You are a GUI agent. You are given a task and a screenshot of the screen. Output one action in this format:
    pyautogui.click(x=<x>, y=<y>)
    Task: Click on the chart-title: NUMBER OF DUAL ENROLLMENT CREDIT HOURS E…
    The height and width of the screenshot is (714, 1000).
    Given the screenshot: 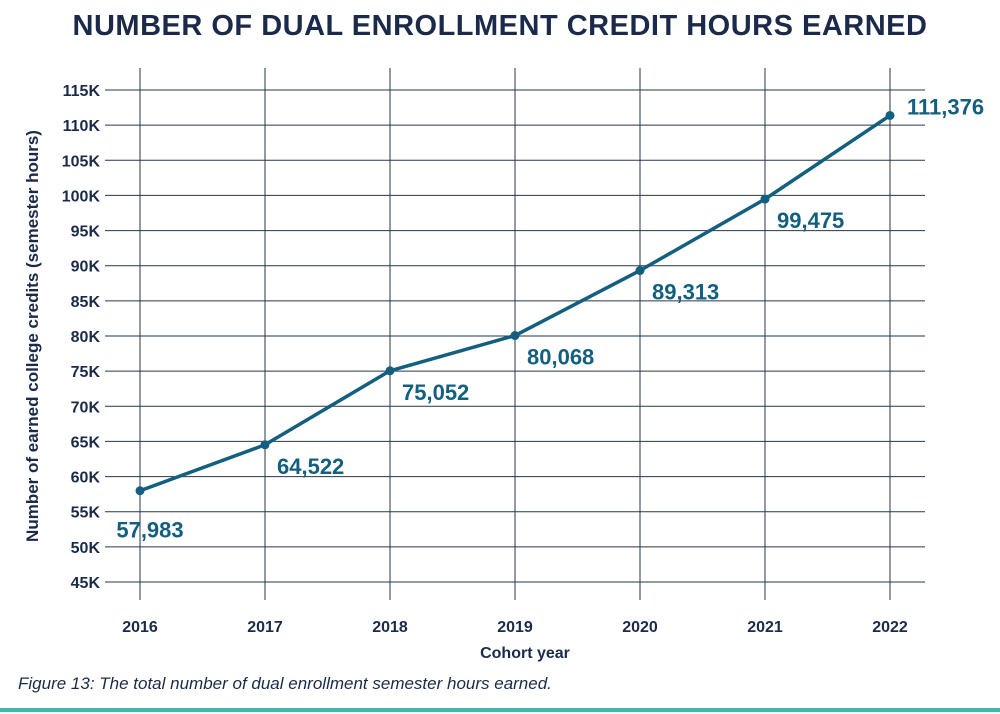 What is the action you would take?
    pyautogui.click(x=500, y=26)
    